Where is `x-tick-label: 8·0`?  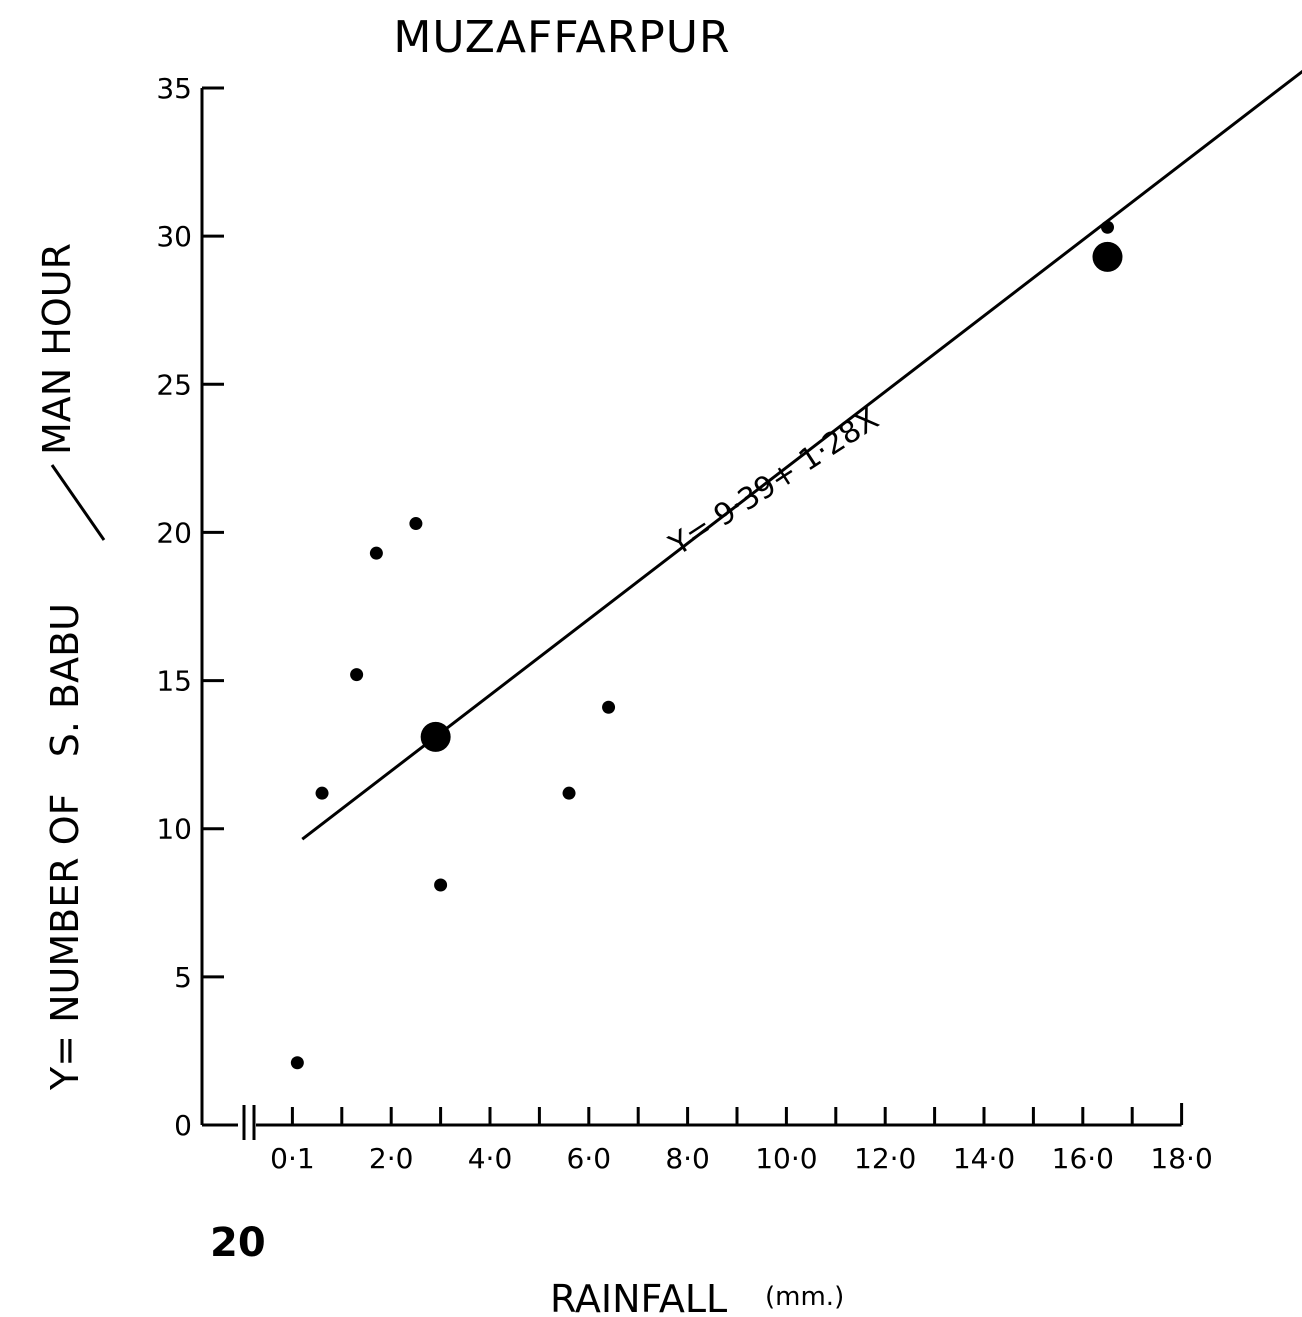 x-tick-label: 8·0 is located at coordinates (687, 1158).